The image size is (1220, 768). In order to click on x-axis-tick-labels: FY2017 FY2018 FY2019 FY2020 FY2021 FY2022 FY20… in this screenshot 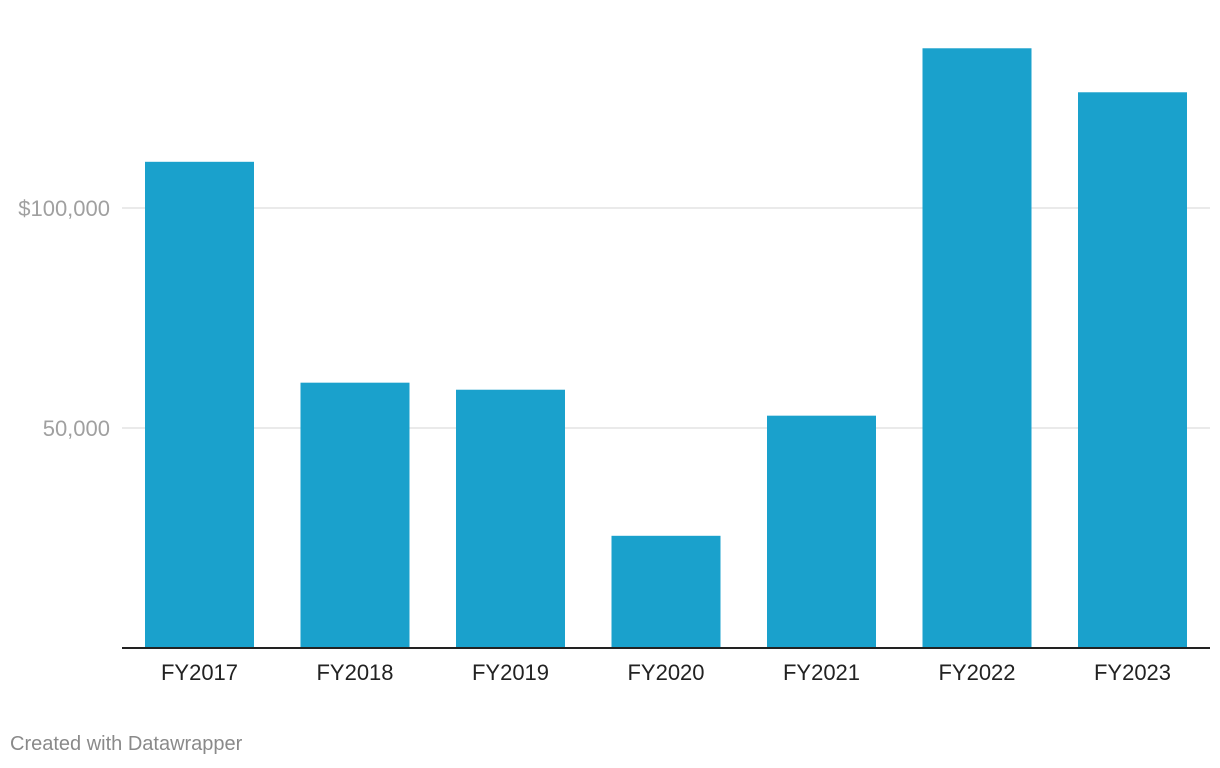, I will do `click(666, 672)`.